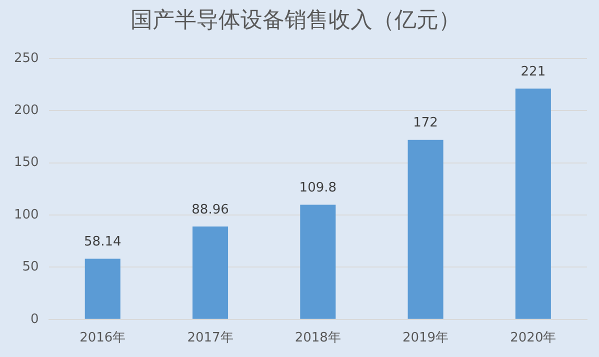  What do you see at coordinates (210, 210) in the screenshot?
I see `data-label: 88.96` at bounding box center [210, 210].